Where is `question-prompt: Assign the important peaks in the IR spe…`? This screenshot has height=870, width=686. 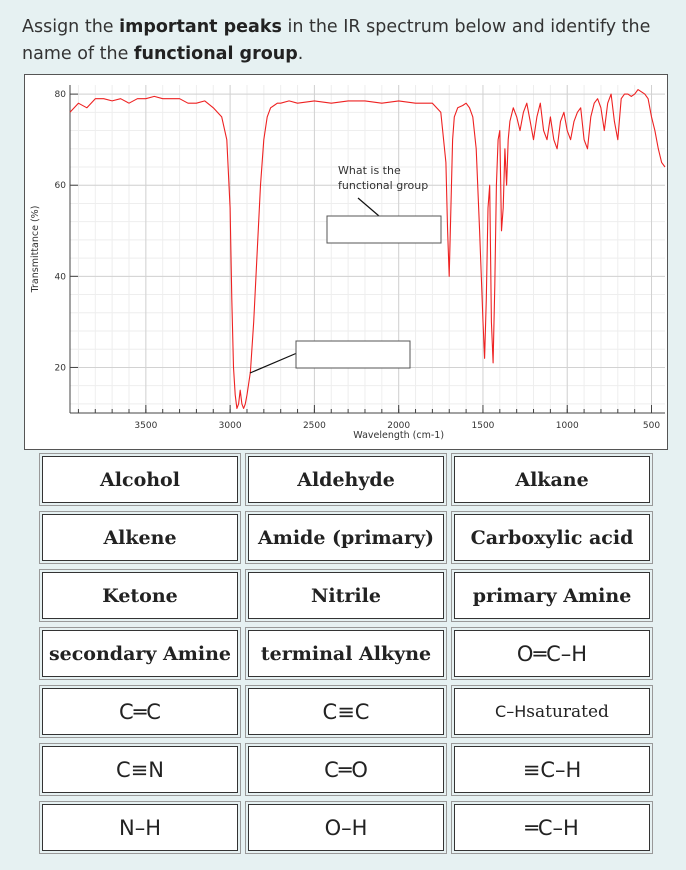 question-prompt: Assign the important peaks in the IR spe… is located at coordinates (342, 41).